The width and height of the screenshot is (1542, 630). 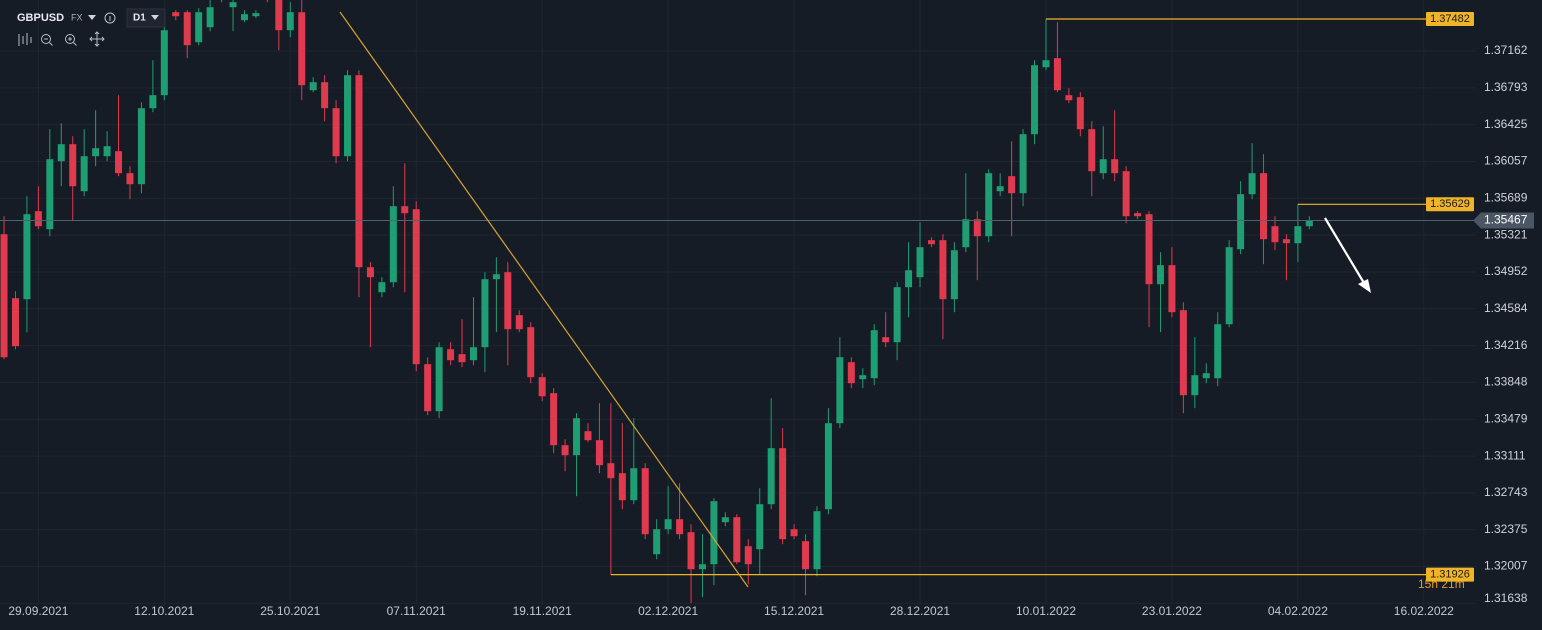 I want to click on y-tick-label: 1.32743, so click(x=1506, y=492).